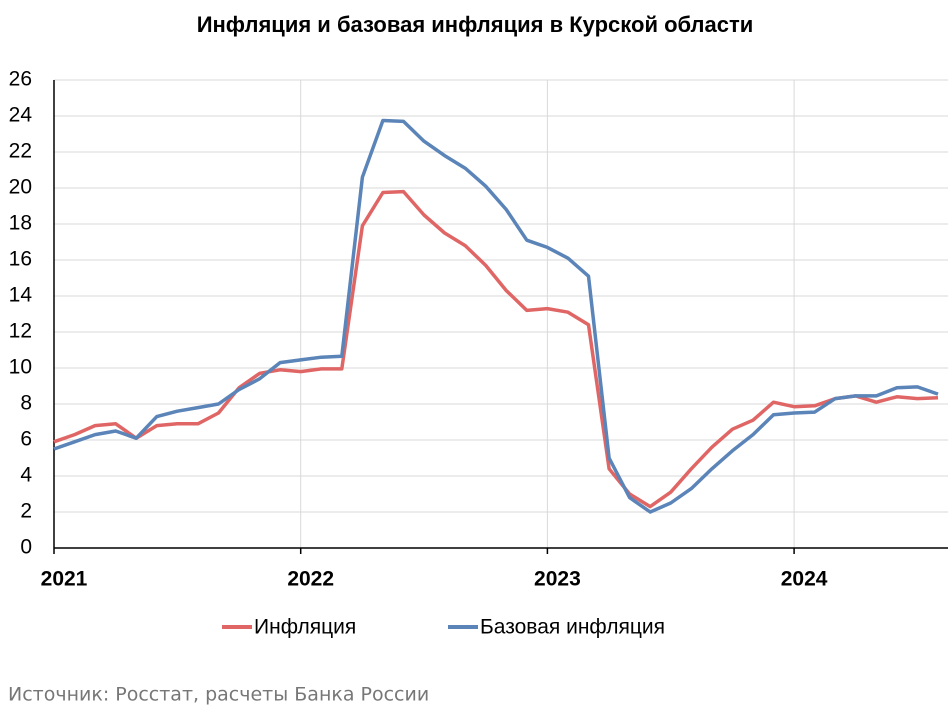 Image resolution: width=950 pixels, height=712 pixels. Describe the element at coordinates (26, 439) in the screenshot. I see `y-tick-label: 6` at that location.